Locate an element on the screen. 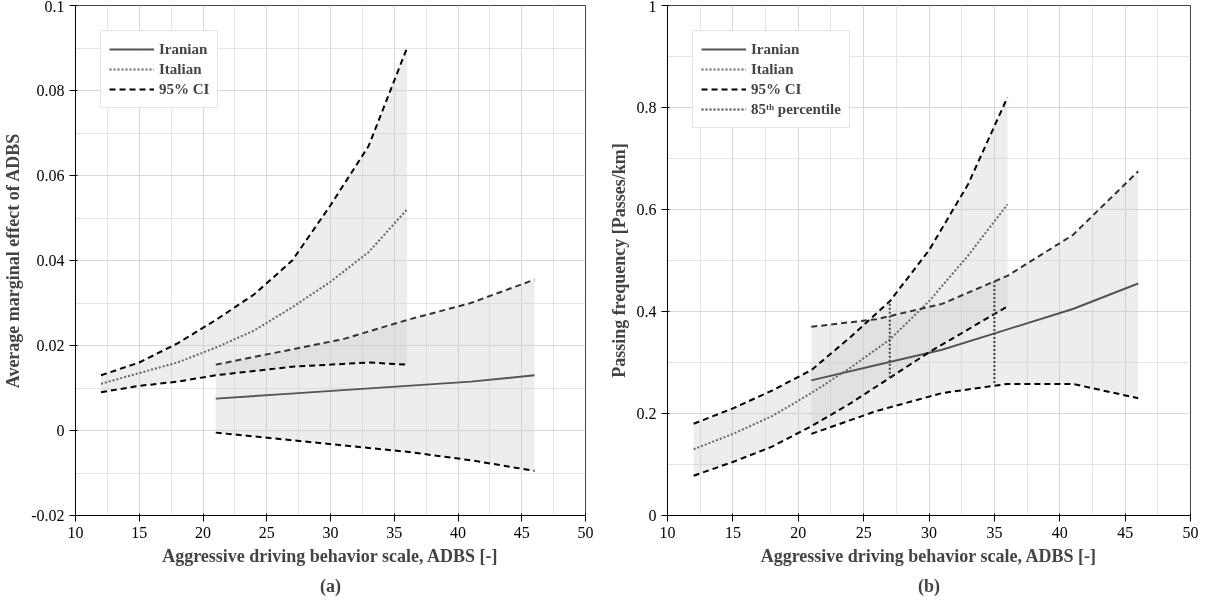 The width and height of the screenshot is (1222, 610). y-tick-label: -0.02 is located at coordinates (48, 515).